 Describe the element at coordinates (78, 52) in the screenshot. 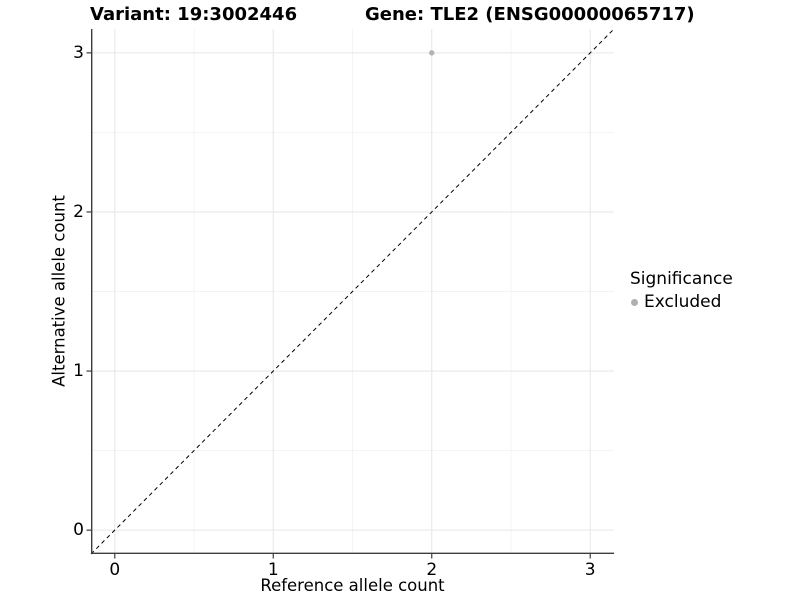

I see `y-tick-label: 3` at that location.